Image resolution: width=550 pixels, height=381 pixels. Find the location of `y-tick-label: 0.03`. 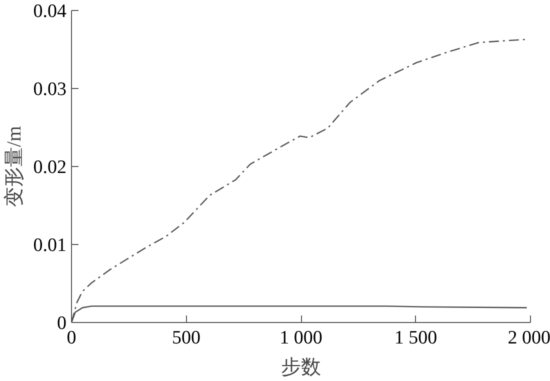

y-tick-label: 0.03 is located at coordinates (49, 89).